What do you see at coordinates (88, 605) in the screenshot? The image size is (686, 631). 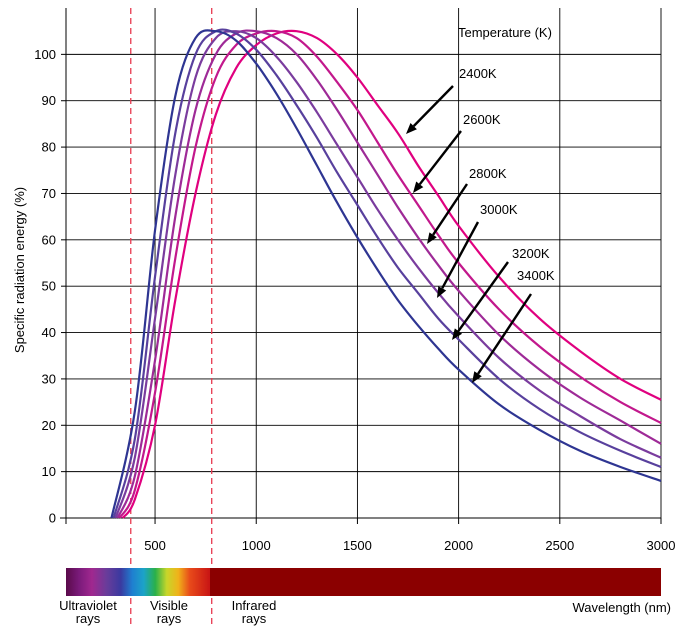 I see `band-label-ultraviolet-line1: Ultraviolet` at bounding box center [88, 605].